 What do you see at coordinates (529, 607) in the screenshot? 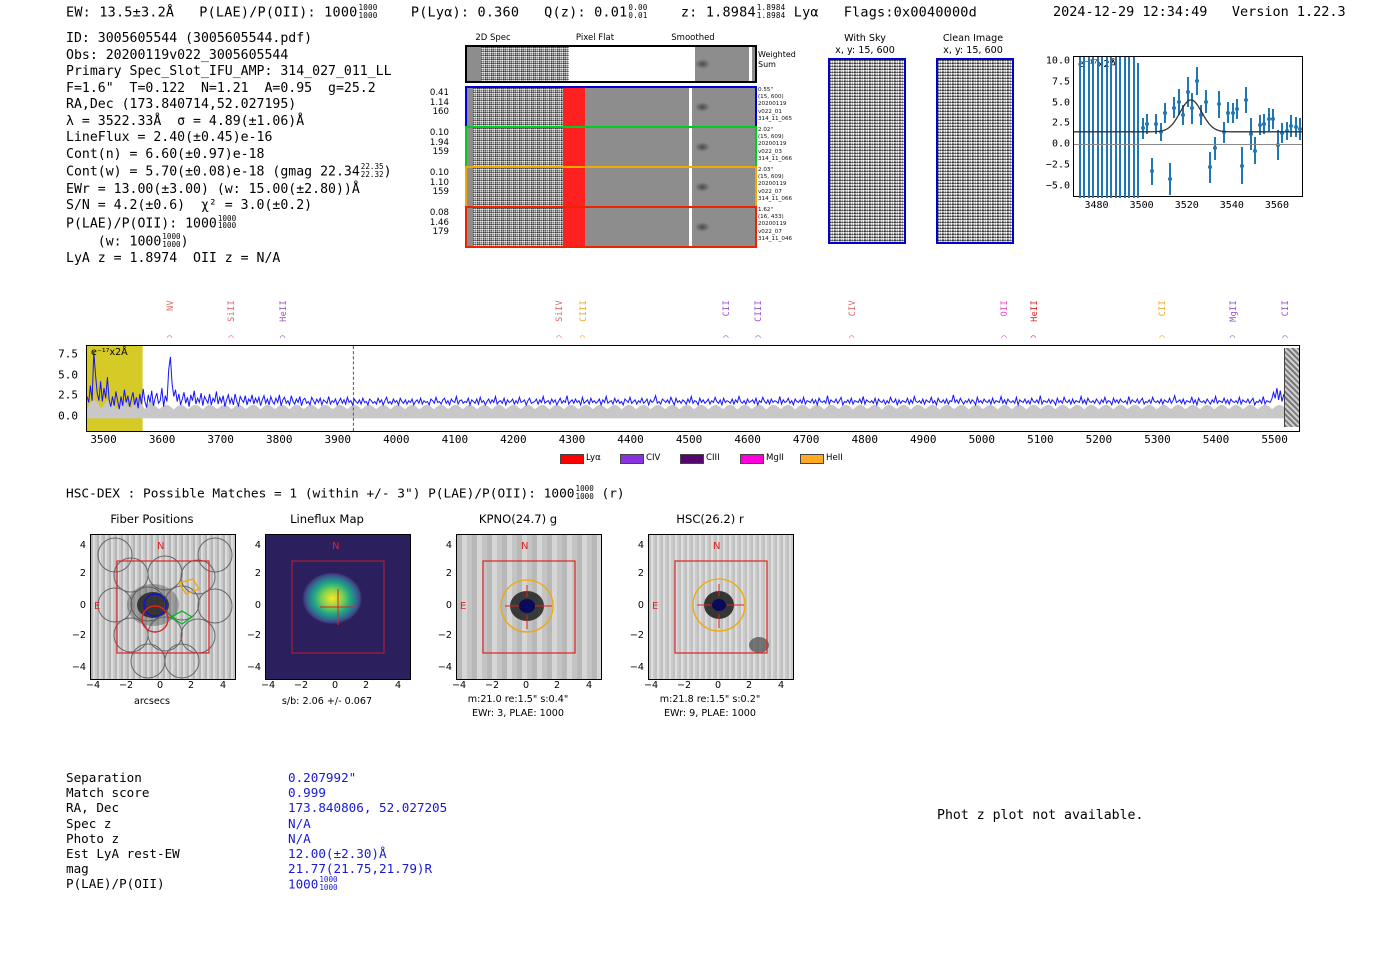
I see `kpno-g-image: N E` at bounding box center [529, 607].